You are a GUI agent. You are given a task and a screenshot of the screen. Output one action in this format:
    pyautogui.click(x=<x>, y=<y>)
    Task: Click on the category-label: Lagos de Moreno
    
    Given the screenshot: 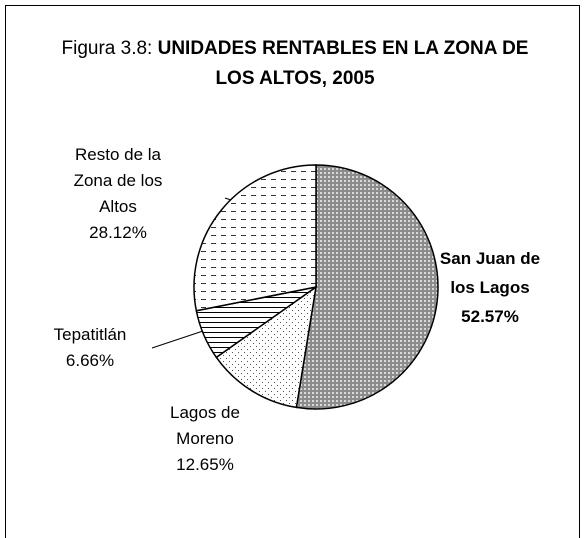 What is the action you would take?
    pyautogui.click(x=205, y=425)
    